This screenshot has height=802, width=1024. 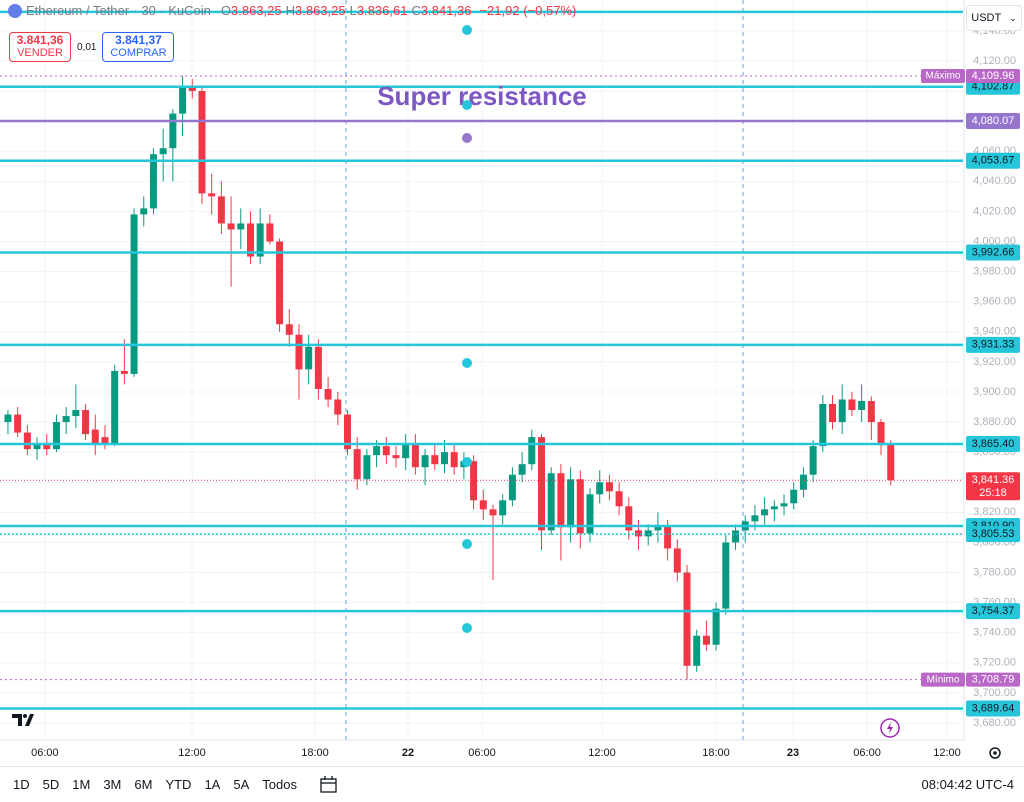 What do you see at coordinates (716, 753) in the screenshot?
I see `x-tick-label: 18:00` at bounding box center [716, 753].